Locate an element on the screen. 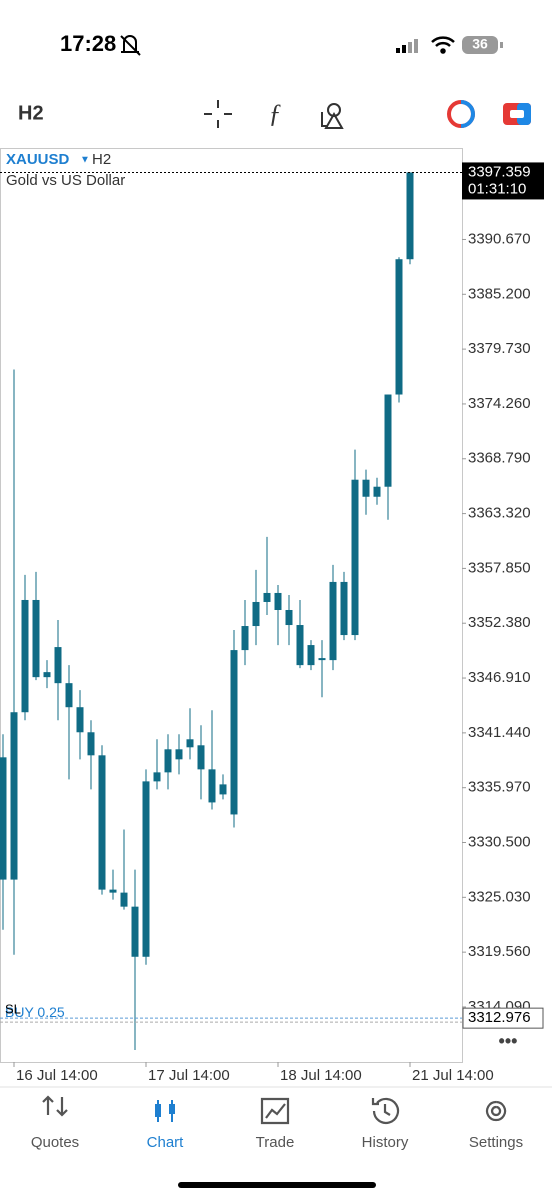  indicators-button: ƒ is located at coordinates (275, 113).